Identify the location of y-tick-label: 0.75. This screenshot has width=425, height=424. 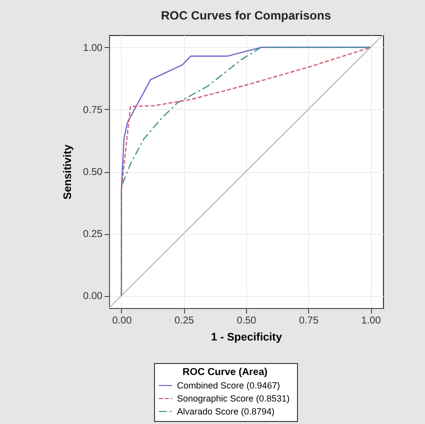
(93, 110).